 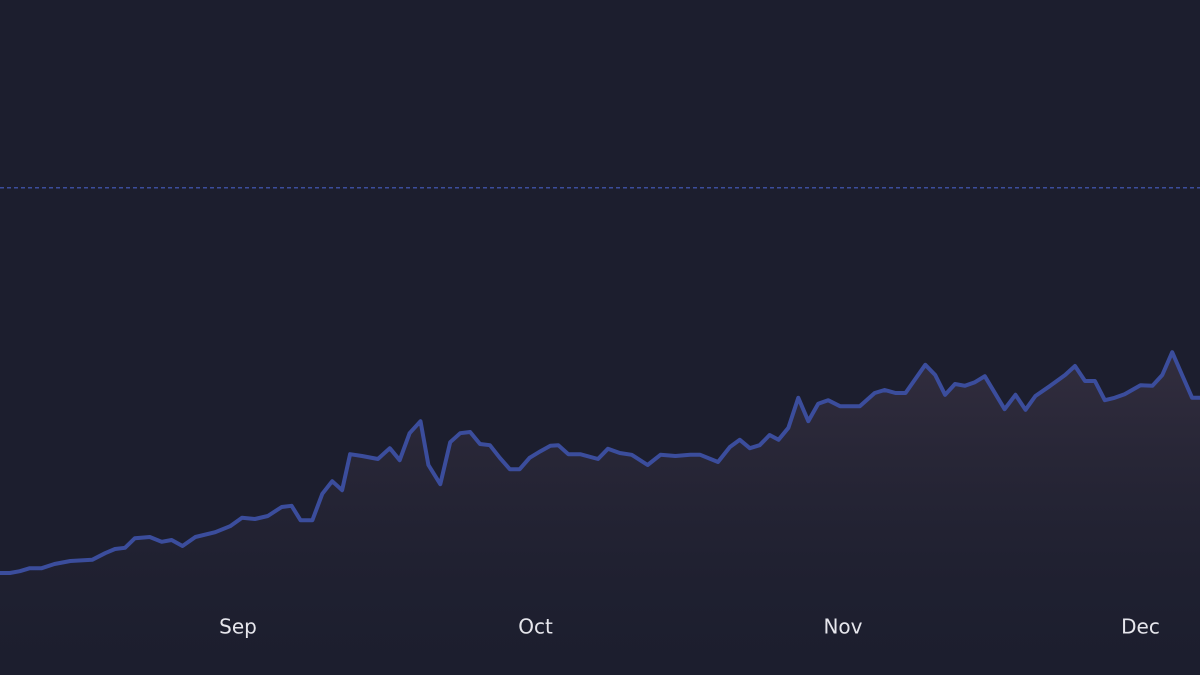 I want to click on x-tick-label: Dec, so click(x=1140, y=627).